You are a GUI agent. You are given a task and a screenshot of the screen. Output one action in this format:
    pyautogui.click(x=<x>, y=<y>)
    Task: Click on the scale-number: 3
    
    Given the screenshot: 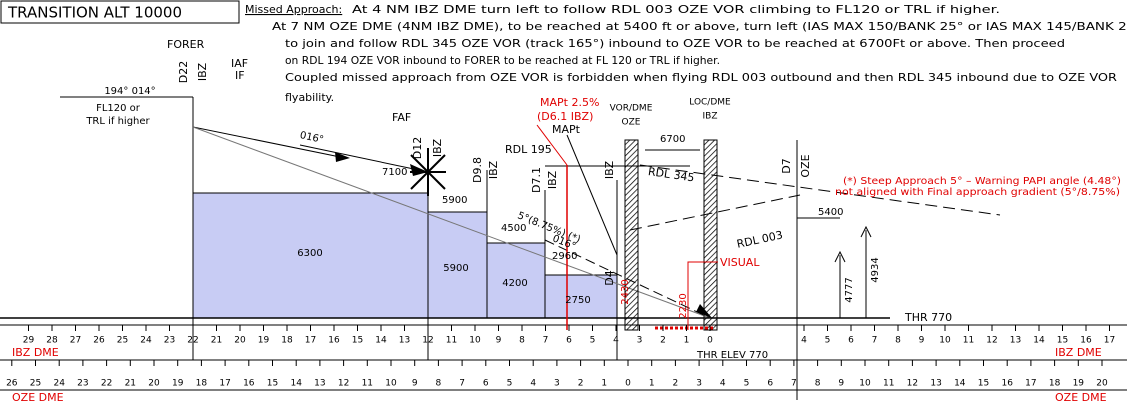 What is the action you would take?
    pyautogui.click(x=640, y=341)
    